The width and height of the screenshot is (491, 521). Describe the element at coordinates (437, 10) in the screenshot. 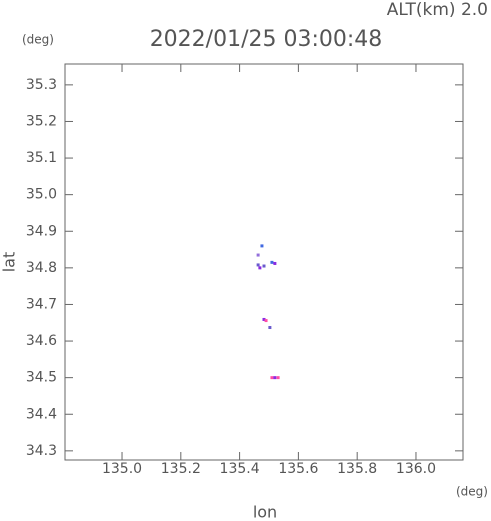

I see `altitude: ALT(km) 2.0` at that location.